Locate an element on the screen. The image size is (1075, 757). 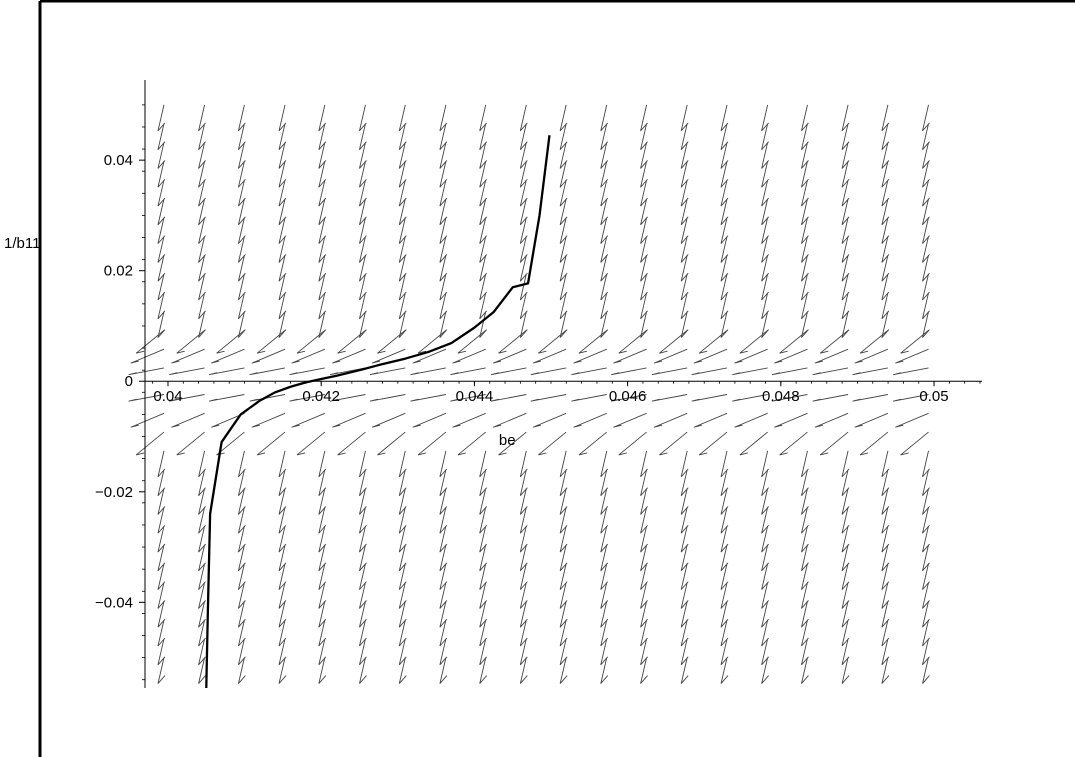
x-tick-label: 0.048 is located at coordinates (781, 396).